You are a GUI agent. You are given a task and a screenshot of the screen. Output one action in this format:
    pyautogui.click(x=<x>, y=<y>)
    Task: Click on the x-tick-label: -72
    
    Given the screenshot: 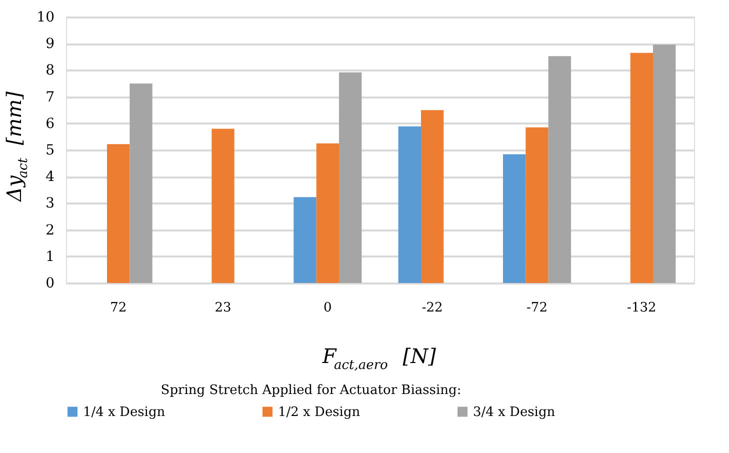 What is the action you would take?
    pyautogui.click(x=537, y=308)
    